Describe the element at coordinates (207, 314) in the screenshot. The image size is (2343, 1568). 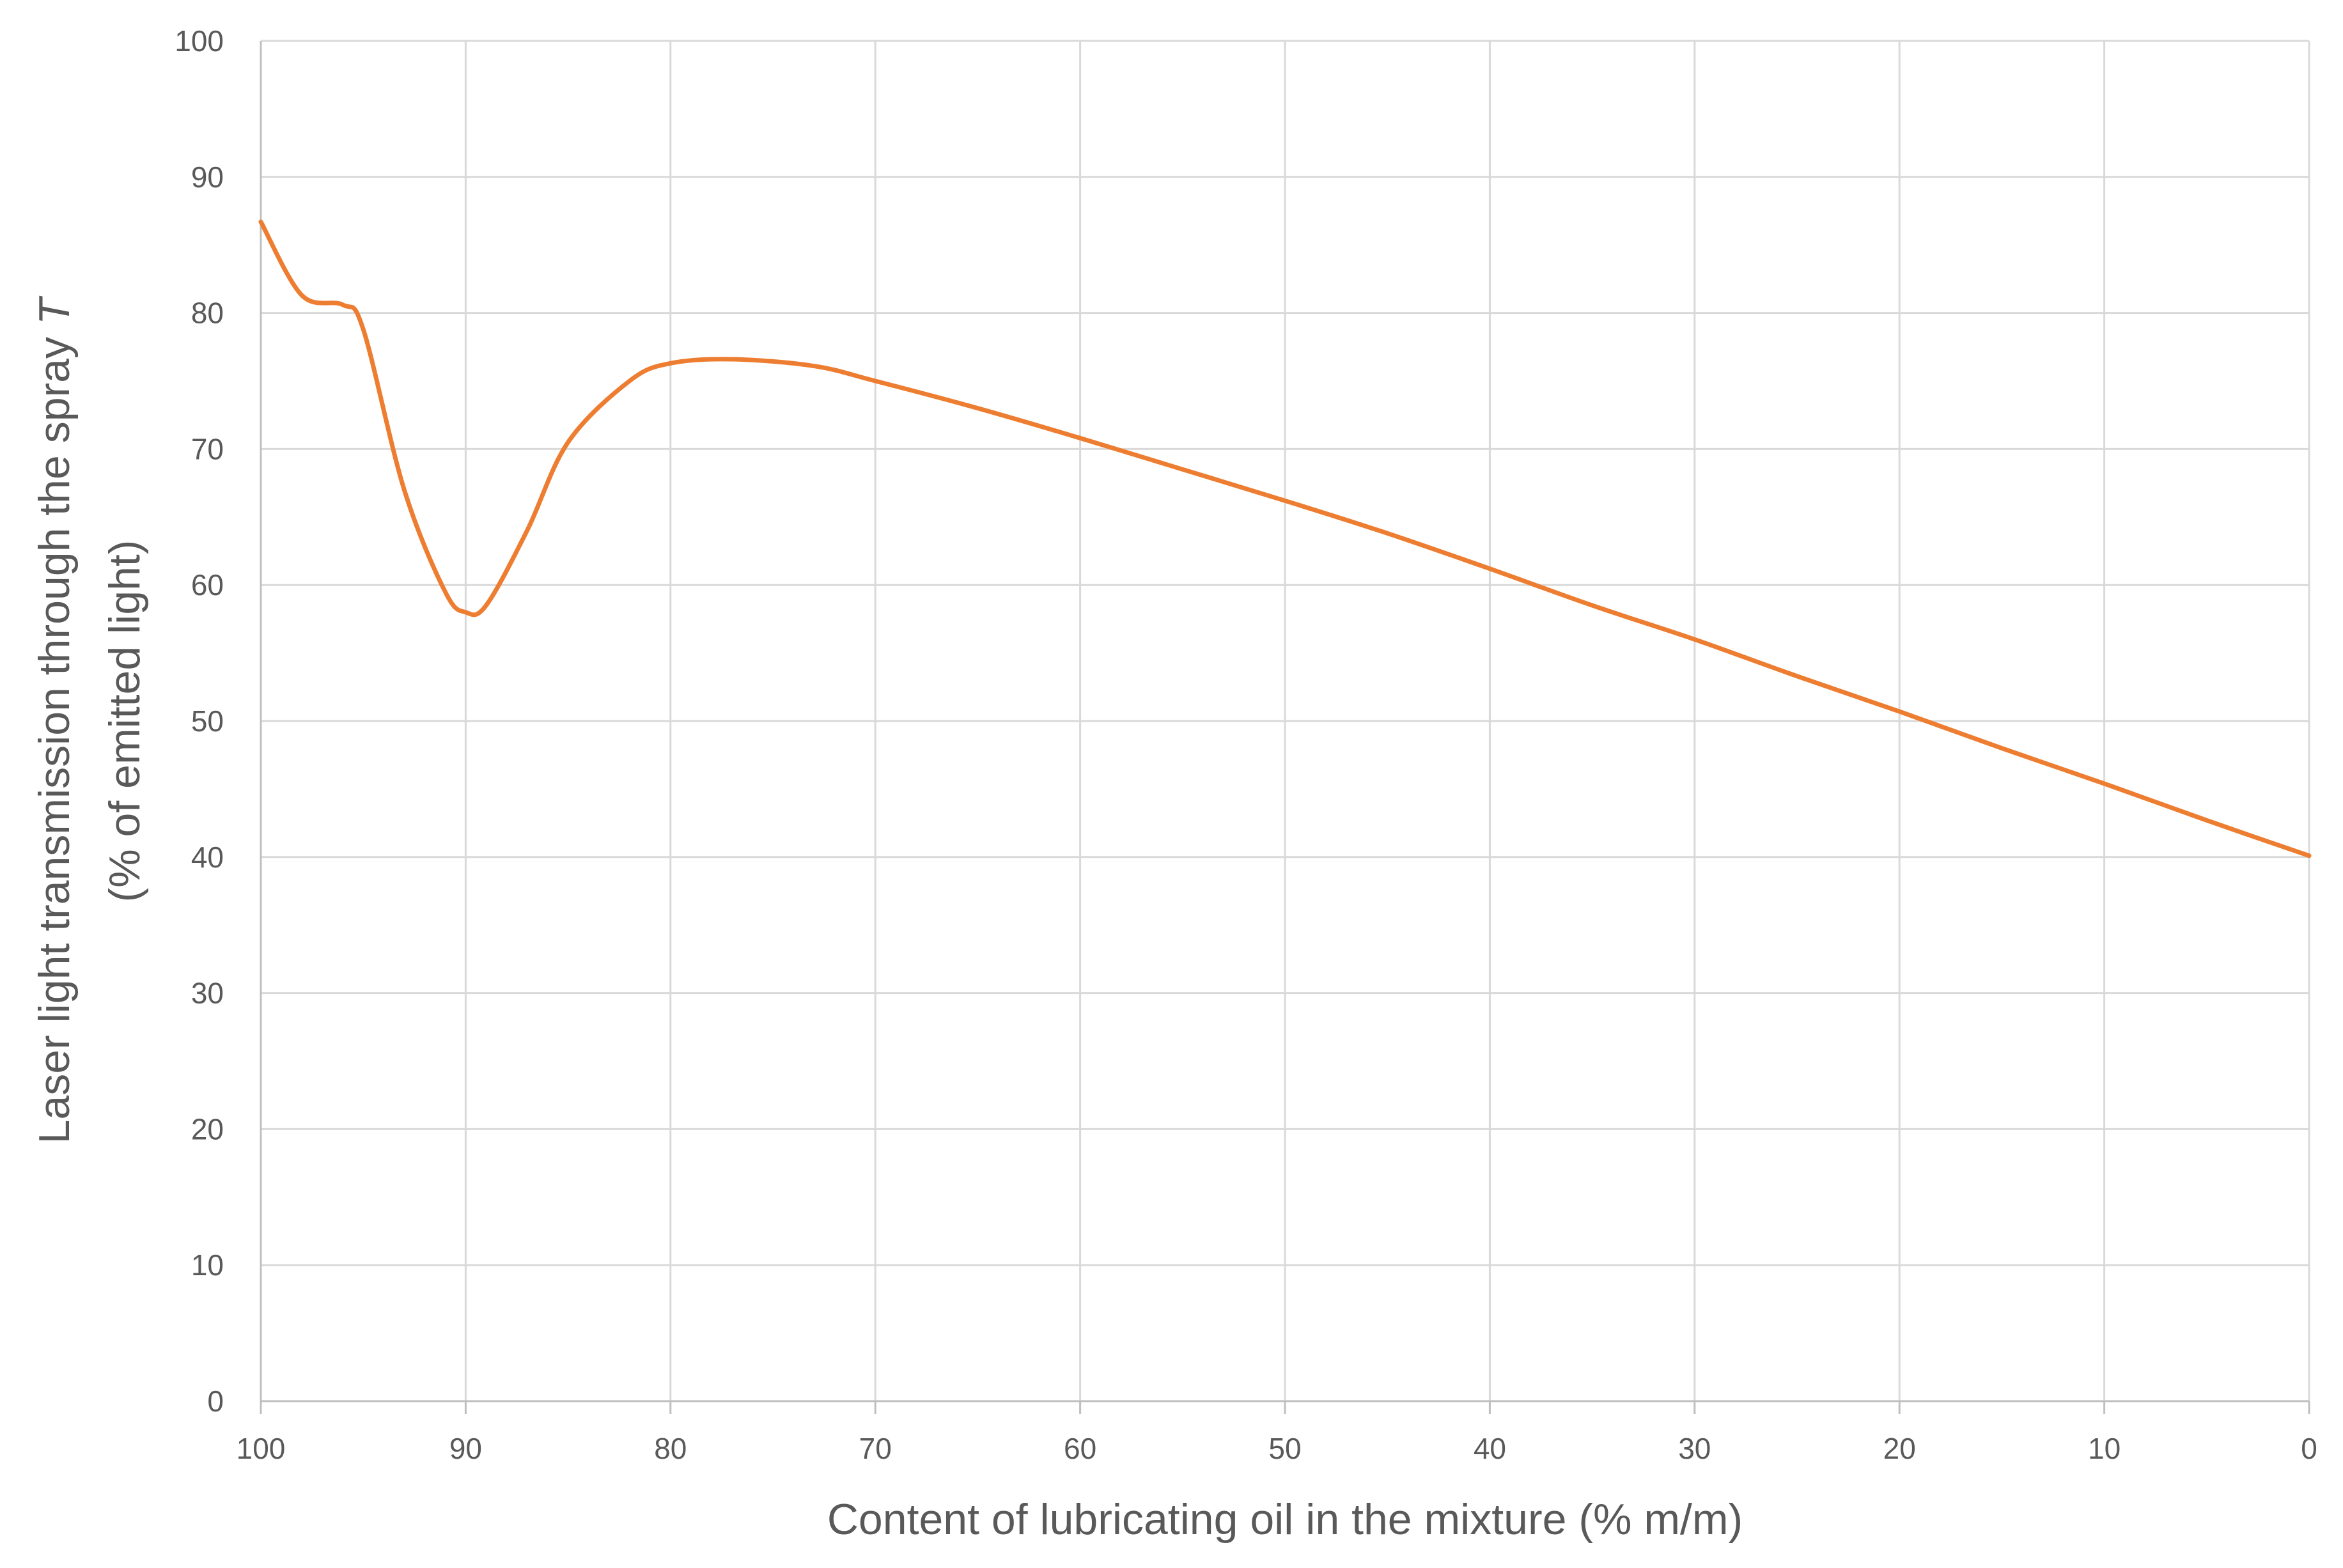
I see `y-tick-label: 80` at that location.